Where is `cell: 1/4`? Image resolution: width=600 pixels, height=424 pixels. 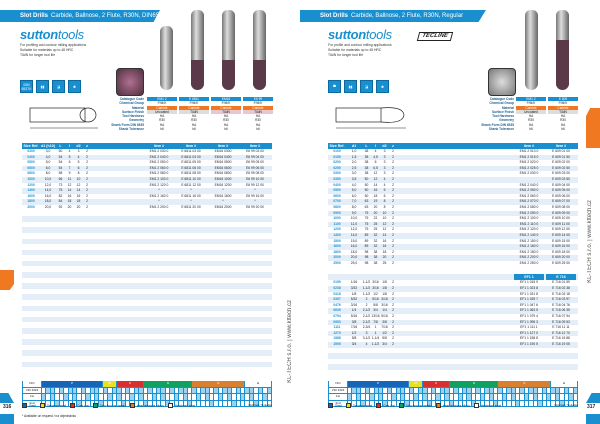
cell: 1/4 is located at coordinates (354, 310).